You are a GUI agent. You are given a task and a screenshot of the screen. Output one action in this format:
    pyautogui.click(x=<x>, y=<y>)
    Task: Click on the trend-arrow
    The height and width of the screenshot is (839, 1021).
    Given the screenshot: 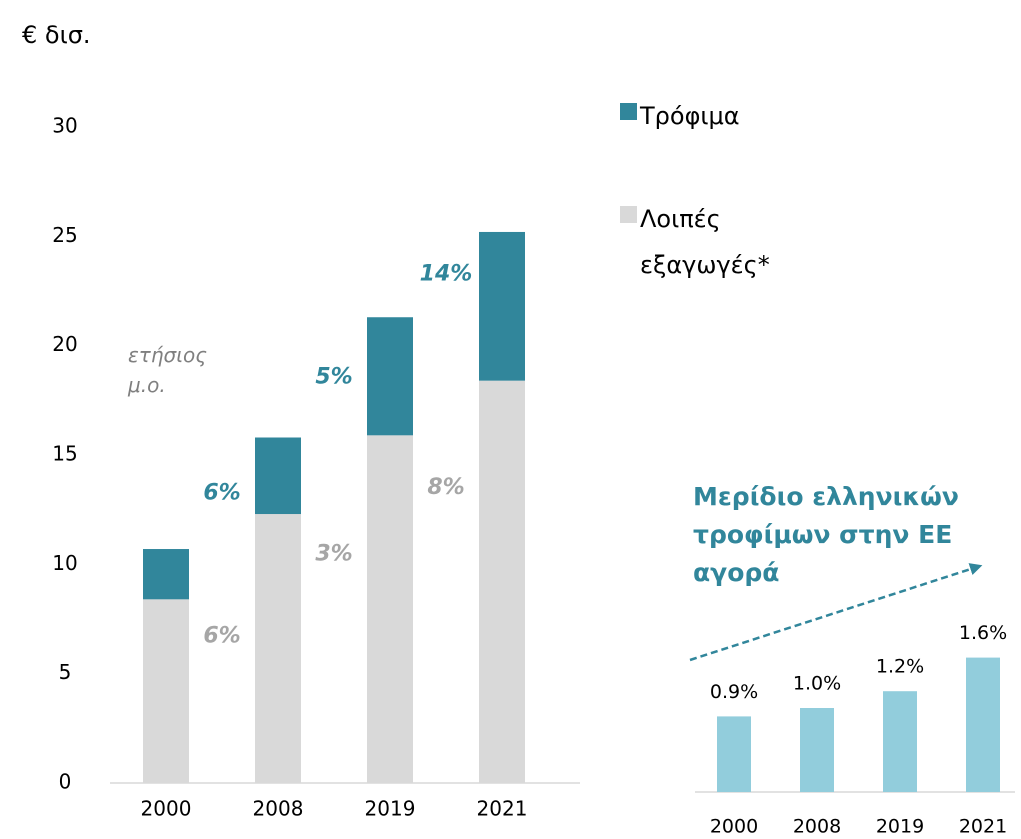 What is the action you would take?
    pyautogui.click(x=836, y=612)
    